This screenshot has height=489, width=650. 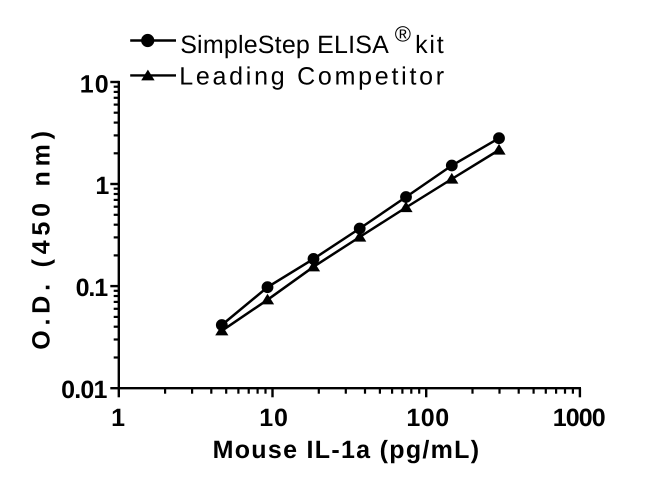 I want to click on svg-text: Mouse IL-1a (pg/mL), so click(x=347, y=450).